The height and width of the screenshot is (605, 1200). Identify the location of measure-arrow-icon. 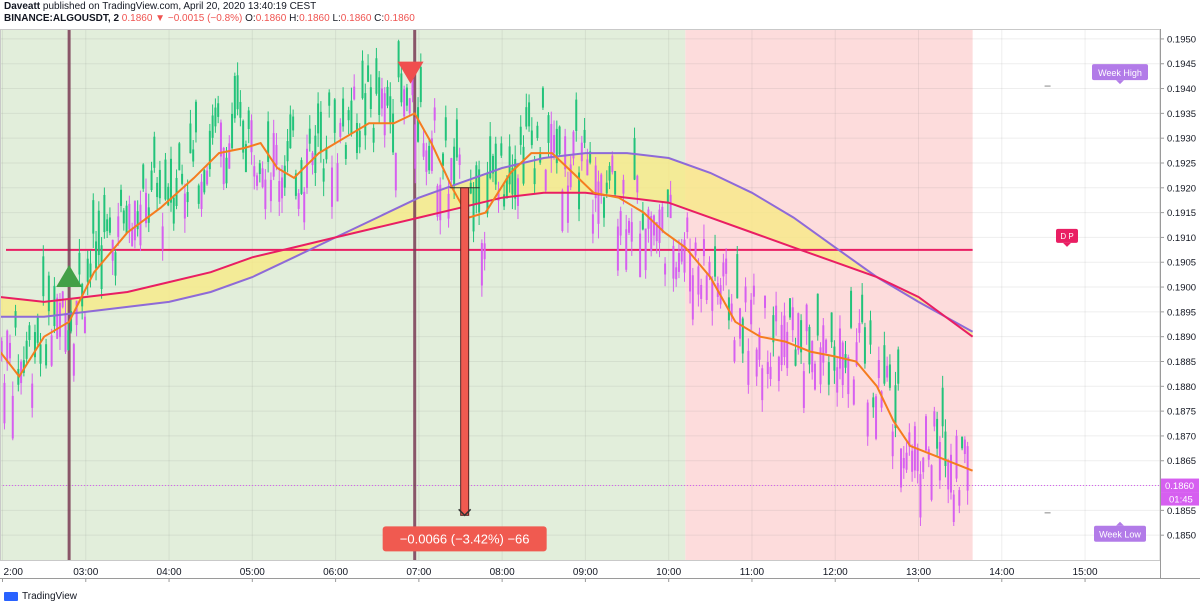
(465, 512).